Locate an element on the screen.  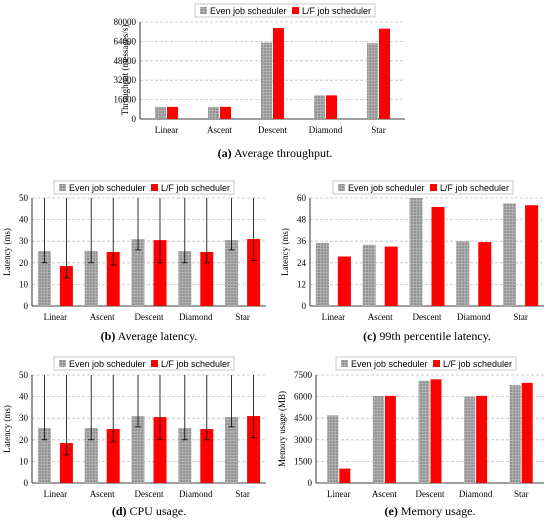
legend-c: Even job scheduler L/F job scheduler is located at coordinates (423, 187).